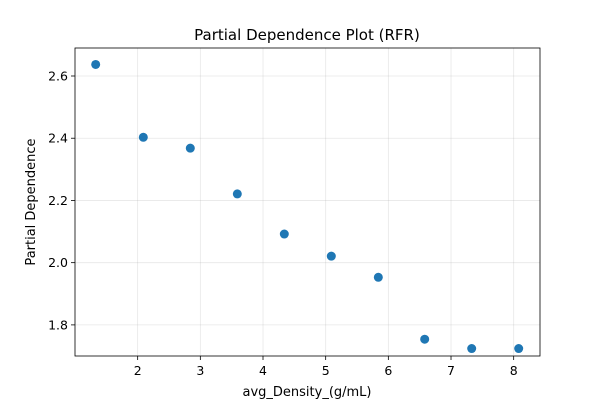 The width and height of the screenshot is (600, 400). What do you see at coordinates (200, 370) in the screenshot?
I see `x-tick-label: 3` at bounding box center [200, 370].